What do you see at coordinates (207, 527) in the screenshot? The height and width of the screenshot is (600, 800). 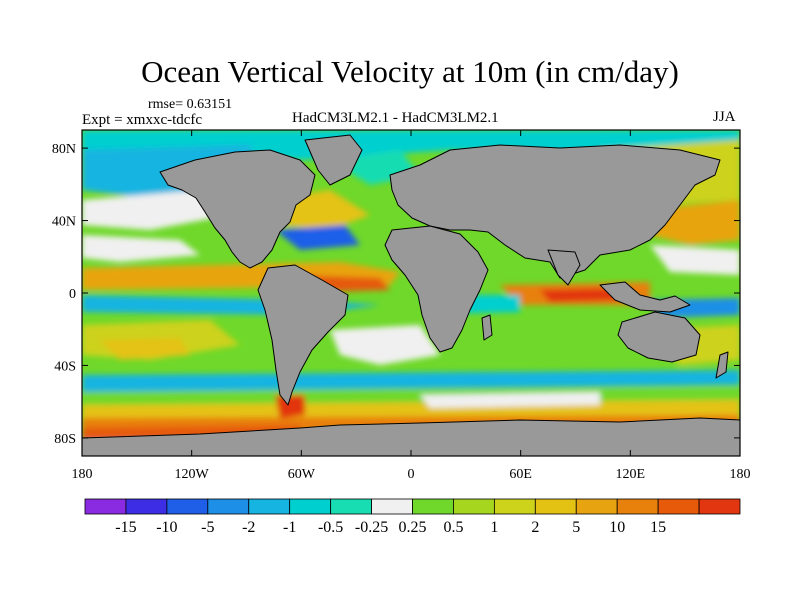 I see `colorbar-label: -5` at bounding box center [207, 527].